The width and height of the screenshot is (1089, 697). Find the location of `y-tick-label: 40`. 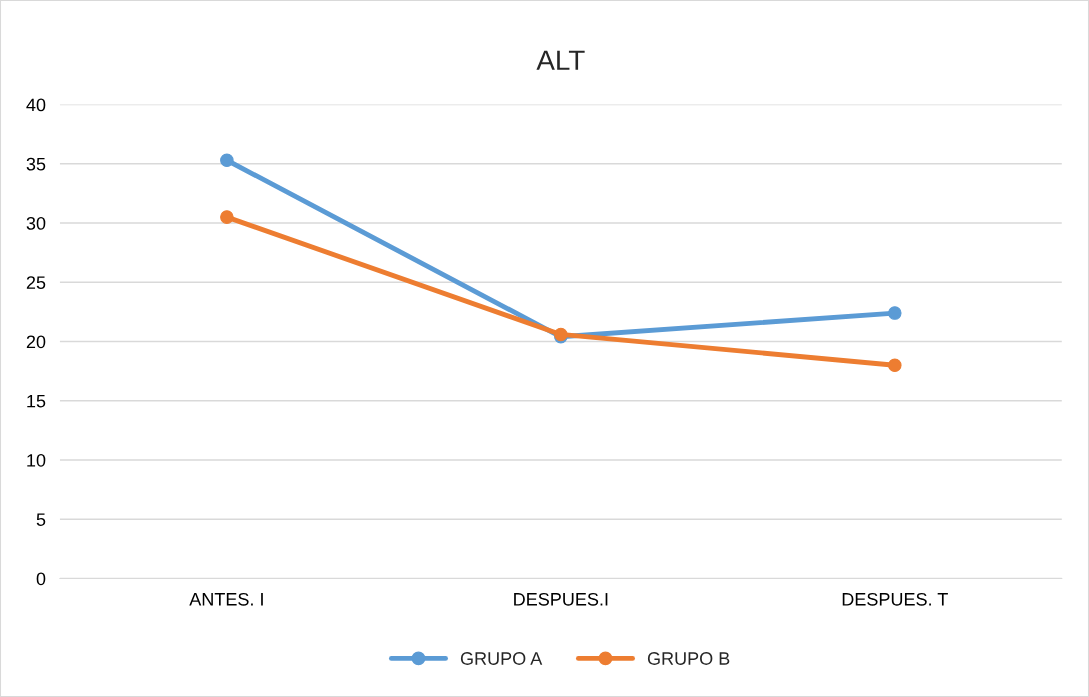

y-tick-label: 40 is located at coordinates (36, 105).